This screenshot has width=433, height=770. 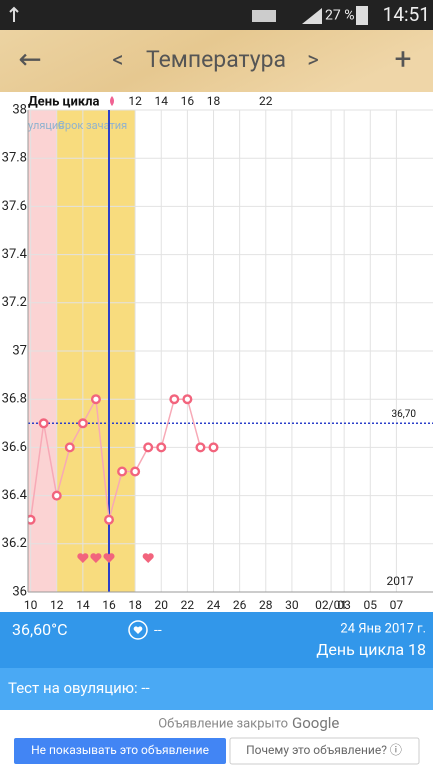 I want to click on add-button: +, so click(x=402, y=59).